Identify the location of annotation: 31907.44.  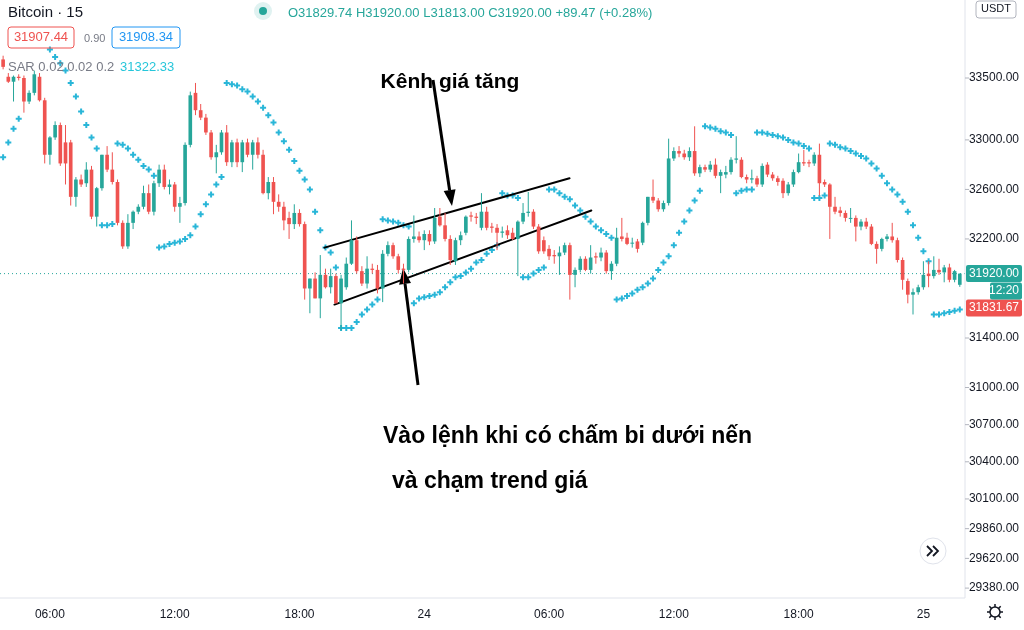
(41, 36).